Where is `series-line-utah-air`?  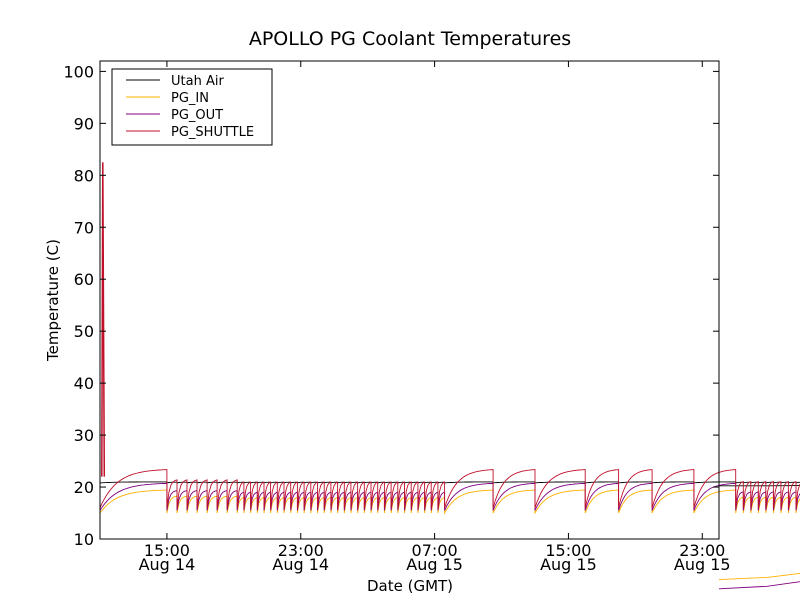
series-line-utah-air is located at coordinates (449, 484).